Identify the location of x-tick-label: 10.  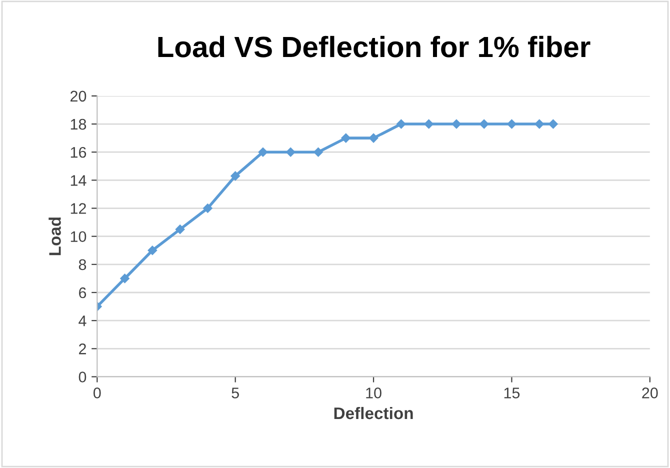
(374, 393).